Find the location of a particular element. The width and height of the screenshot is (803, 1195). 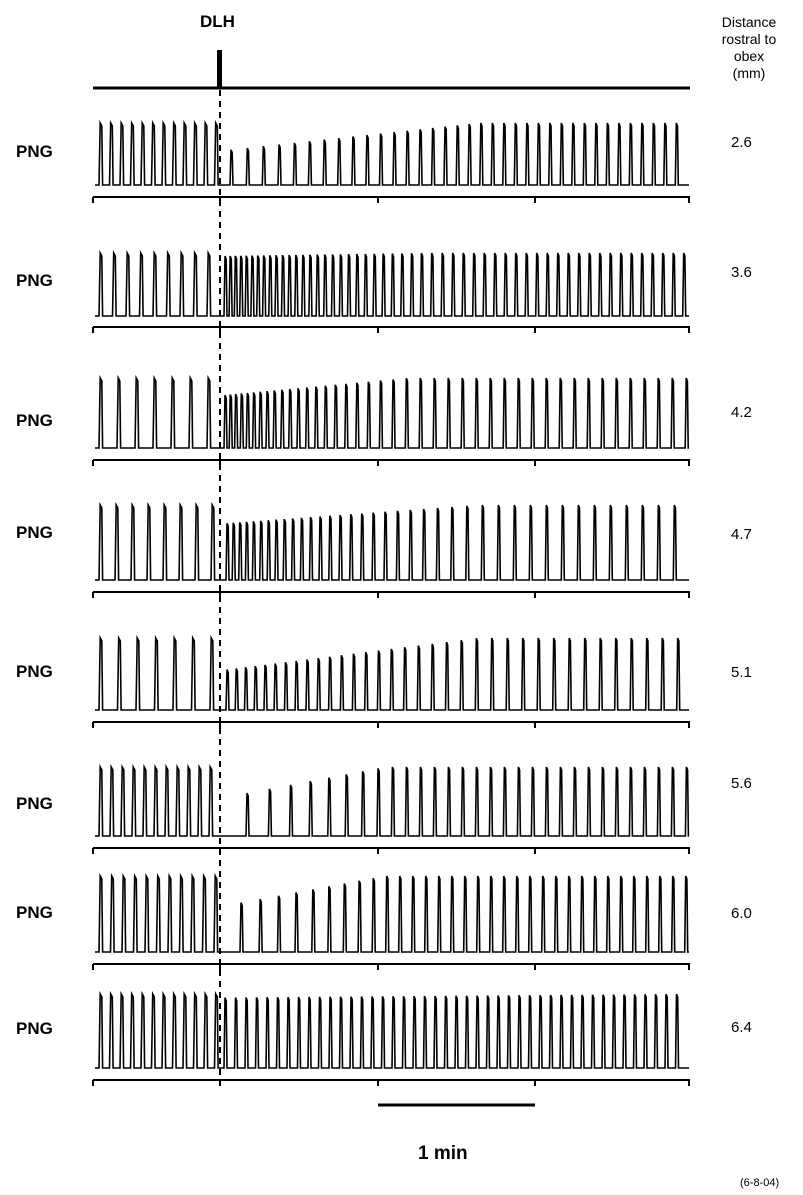

distance-header-line: rostral to is located at coordinates (749, 39).